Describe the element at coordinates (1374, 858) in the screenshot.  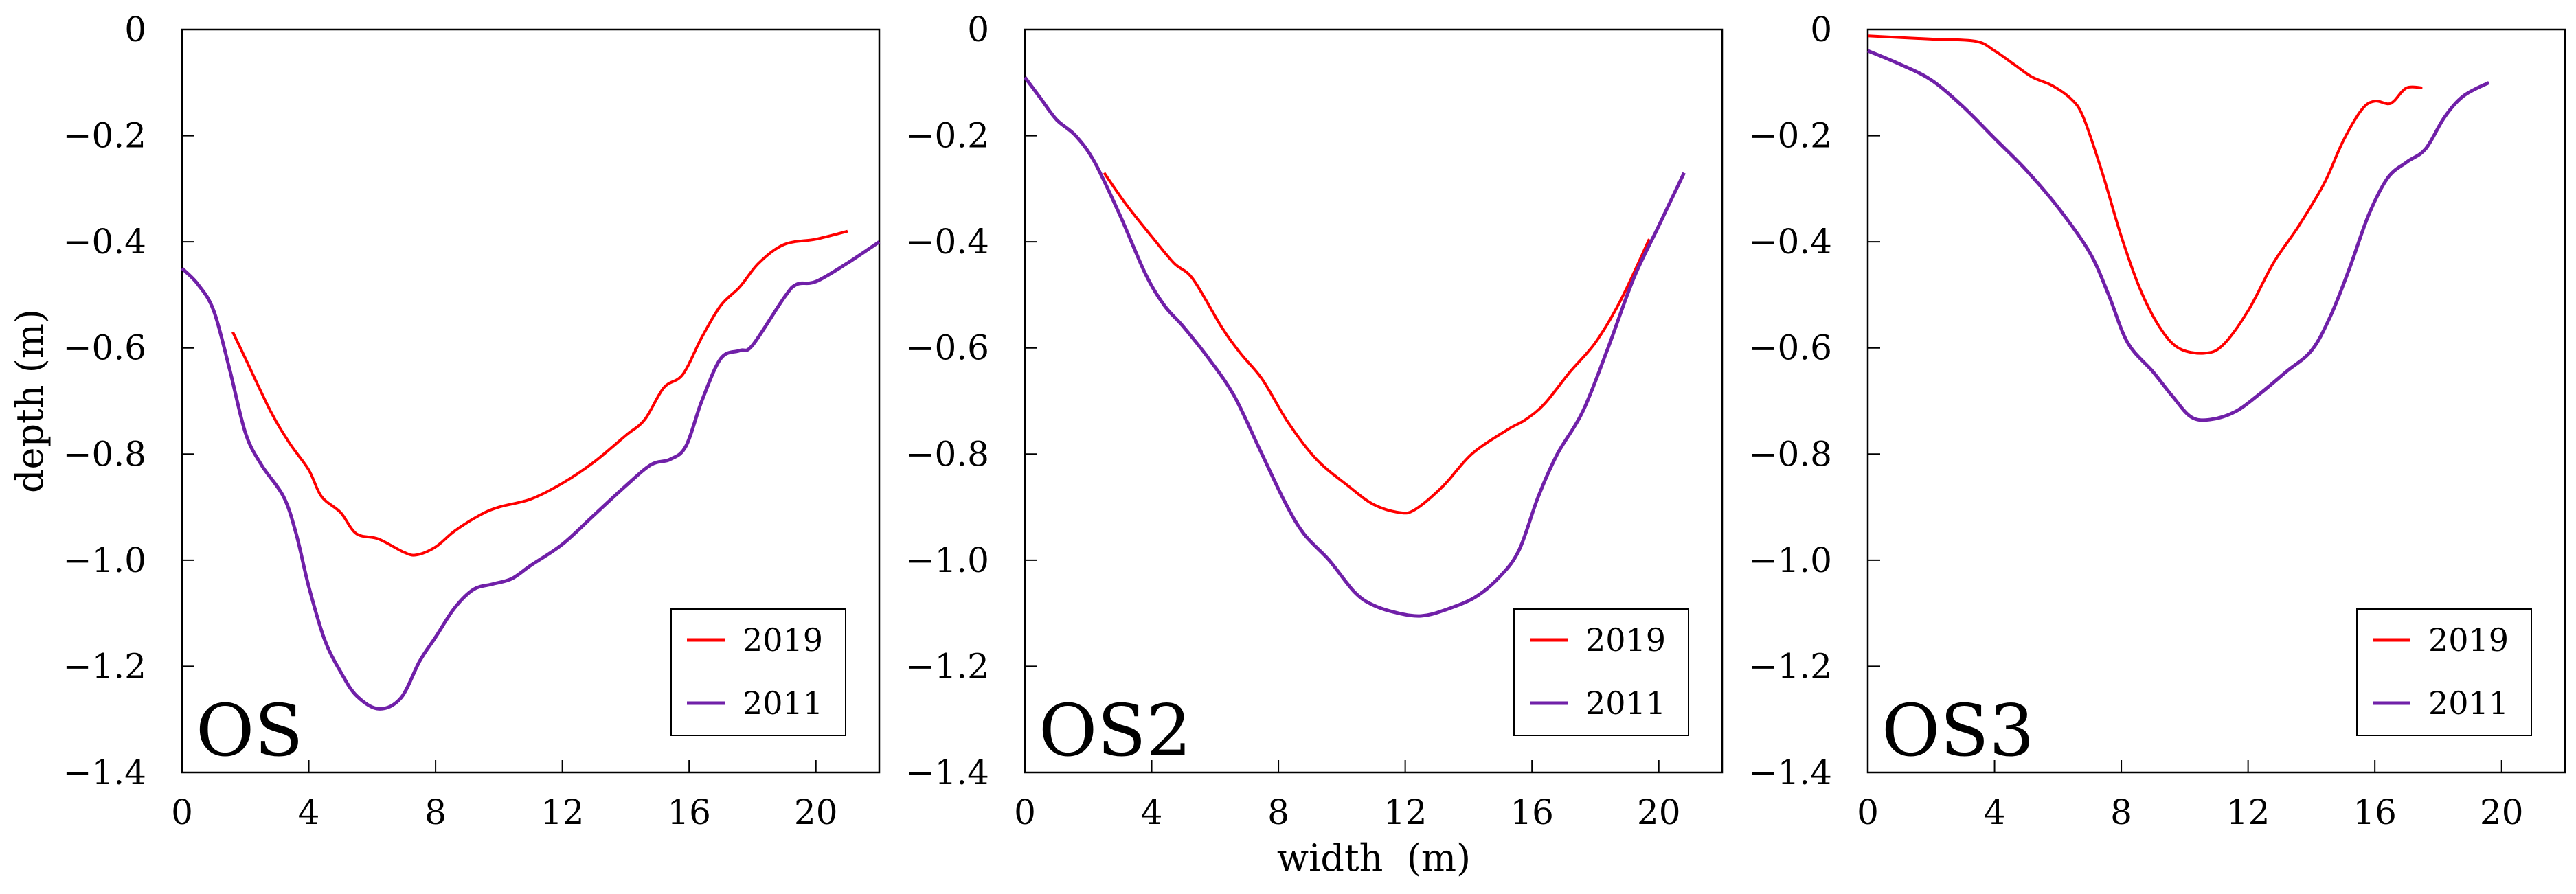
I see `x-axis-title: width (m)` at that location.